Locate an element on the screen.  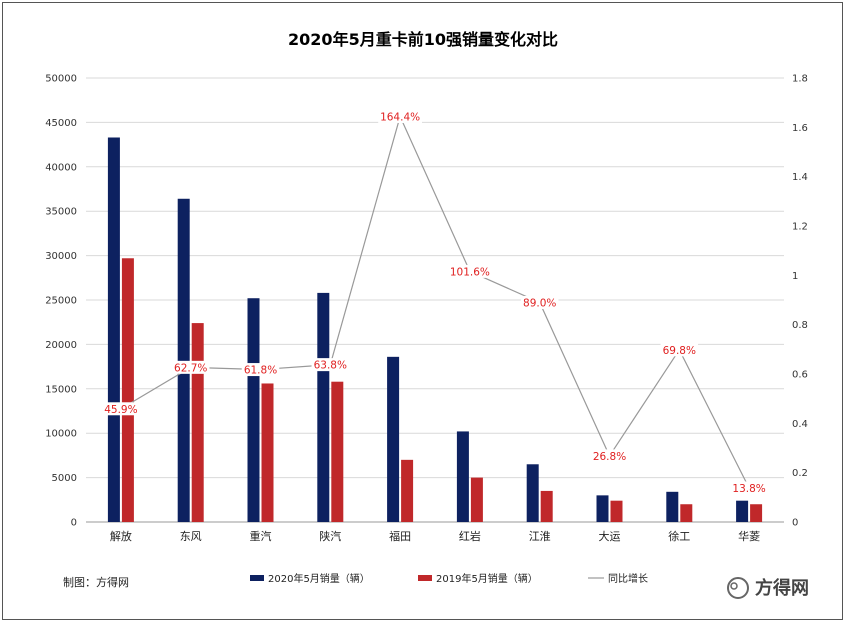
data-label: 61.8% is located at coordinates (260, 371).